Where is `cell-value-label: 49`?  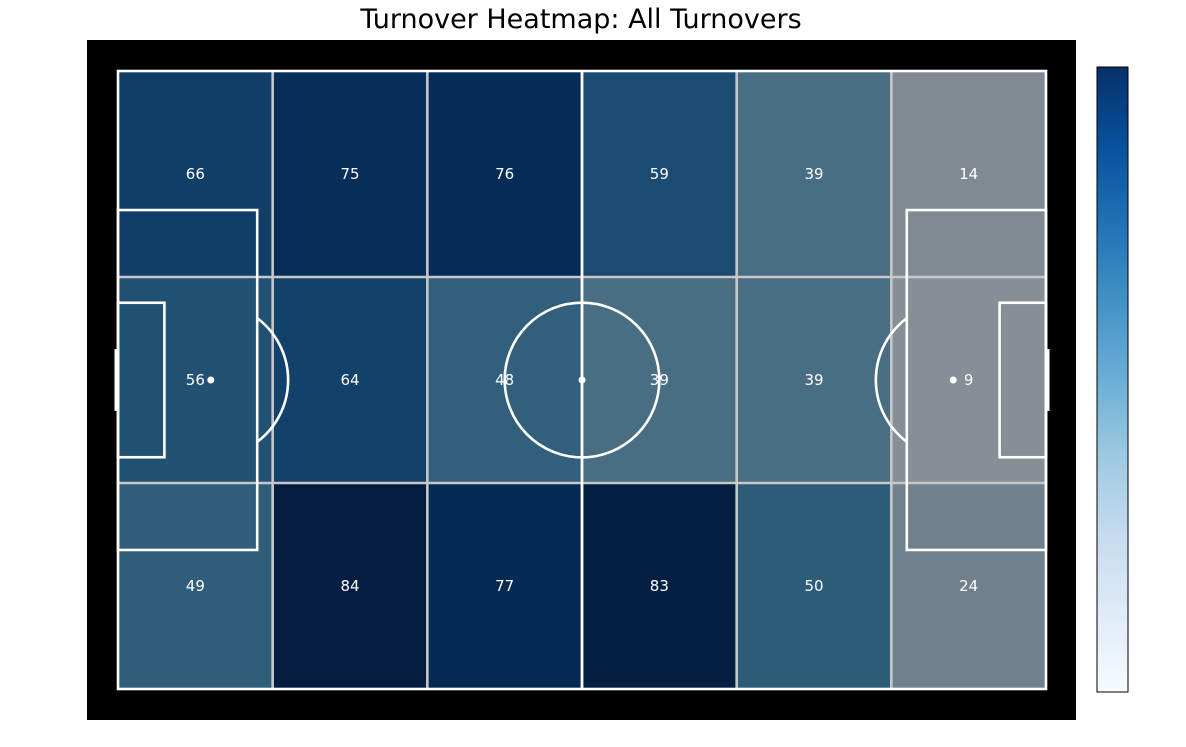
cell-value-label: 49 is located at coordinates (195, 586).